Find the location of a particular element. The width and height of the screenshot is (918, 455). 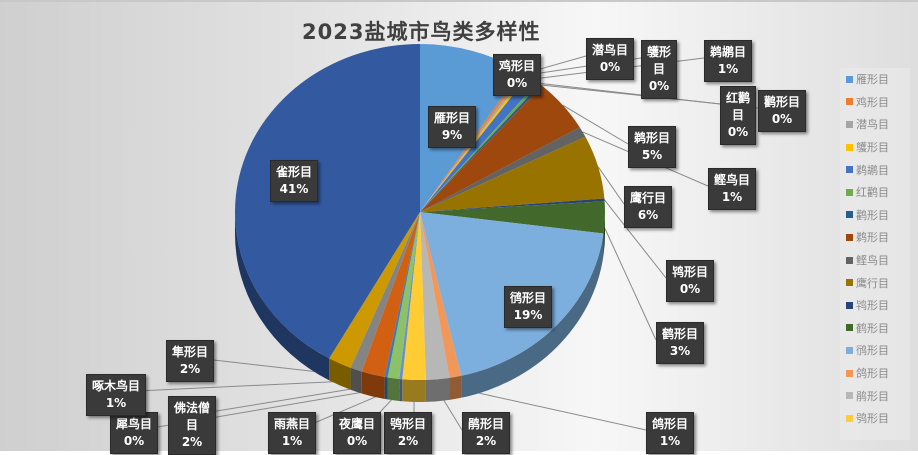

legend-item: 红鹳目 is located at coordinates (875, 192).